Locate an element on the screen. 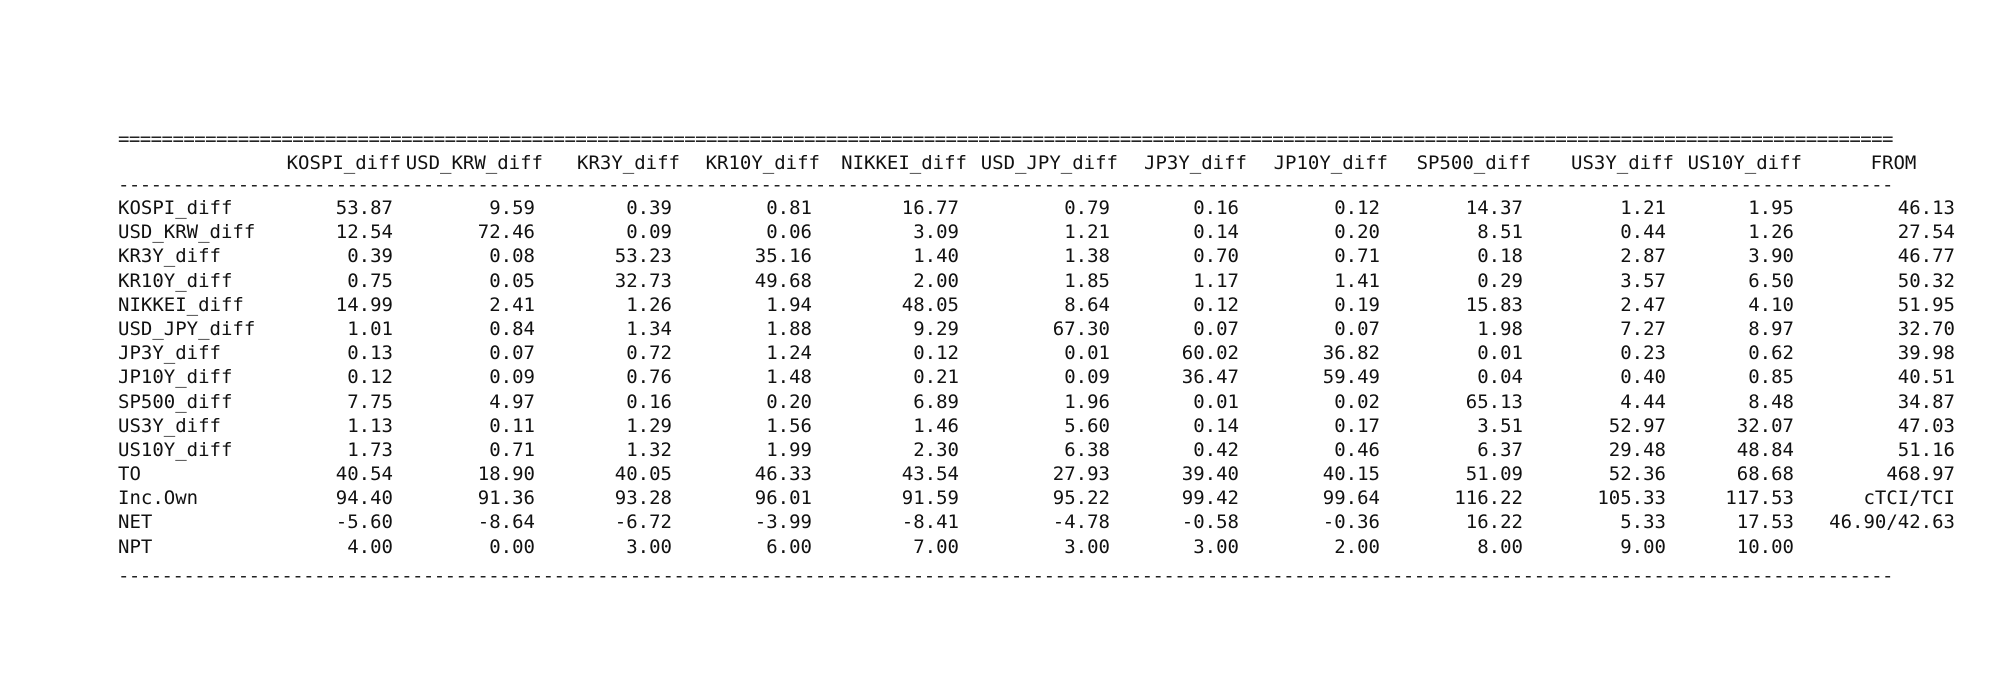  table-cell: 4.97 is located at coordinates (512, 401).